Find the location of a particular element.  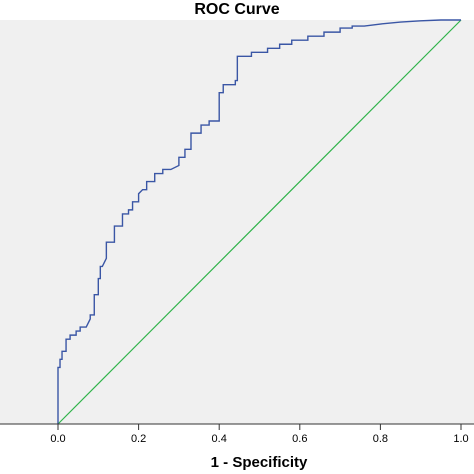

x-axis-ticks: 0.0 0.2 0.4 0.6 0.8 1.0 is located at coordinates (259, 434).